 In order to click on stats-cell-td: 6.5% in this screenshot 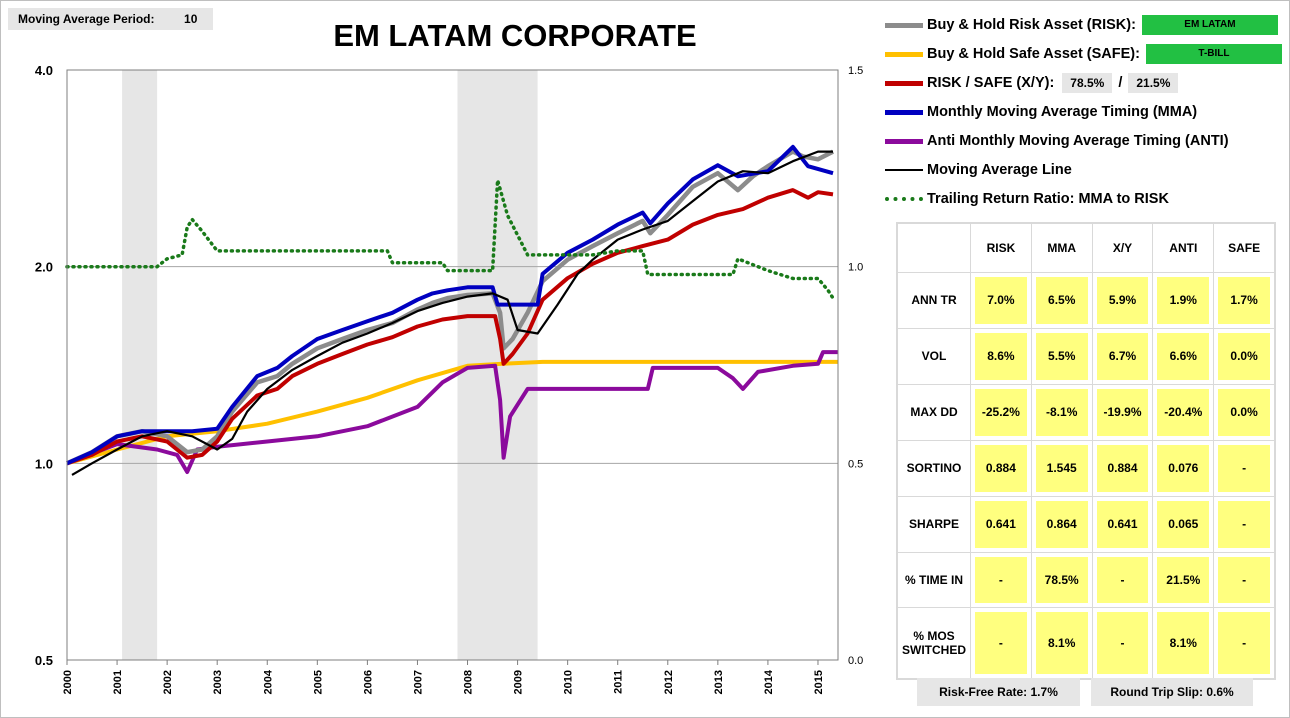, I will do `click(1061, 300)`.